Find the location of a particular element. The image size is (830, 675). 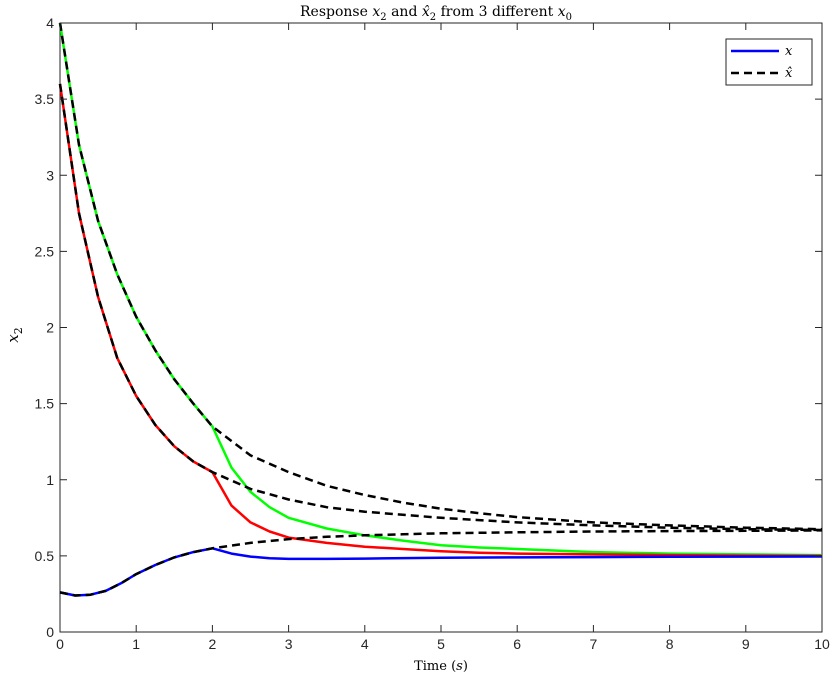

y-tick-label: 2.5 is located at coordinates (45, 251).